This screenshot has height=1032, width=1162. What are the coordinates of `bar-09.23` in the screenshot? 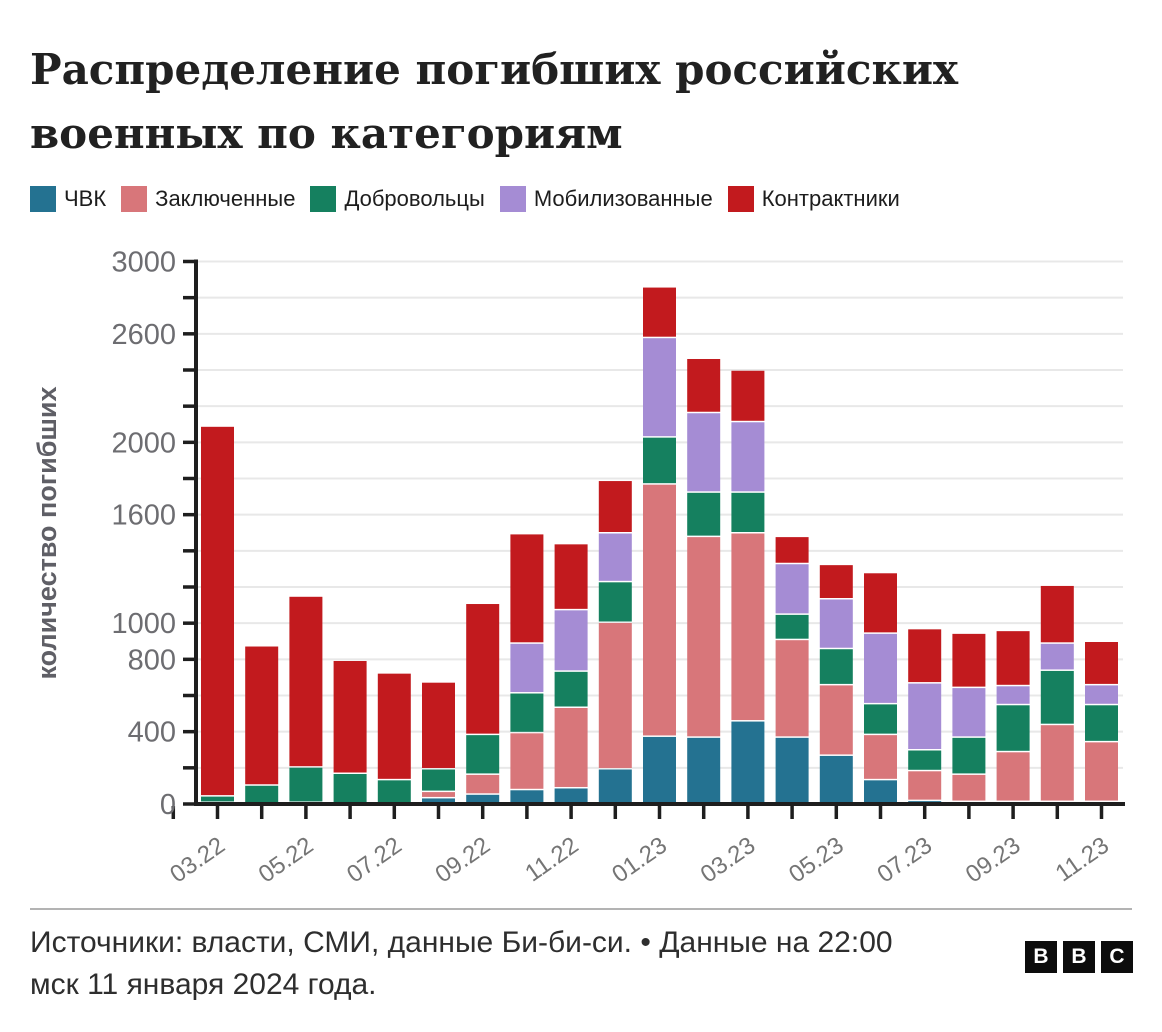 It's located at (1013, 717).